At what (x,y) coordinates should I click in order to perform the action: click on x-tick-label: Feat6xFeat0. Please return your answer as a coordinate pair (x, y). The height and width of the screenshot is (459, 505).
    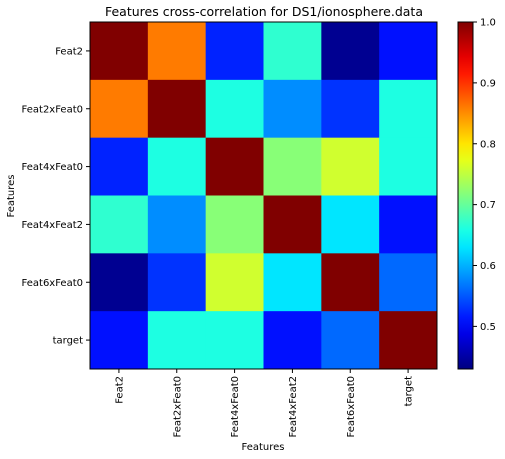
    Looking at the image, I should click on (351, 406).